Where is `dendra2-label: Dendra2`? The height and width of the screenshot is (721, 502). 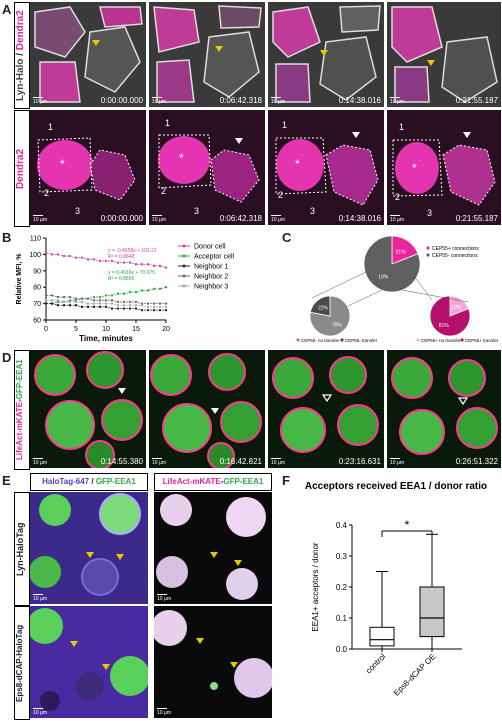 dendra2-label: Dendra2 is located at coordinates (20, 30).